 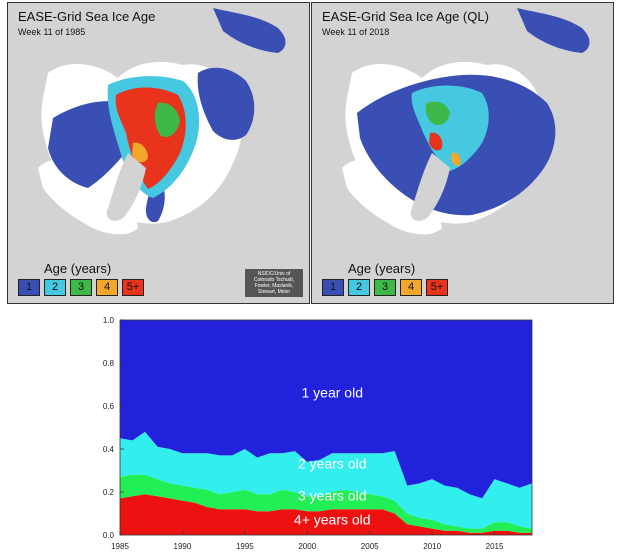 I want to click on map-title: EASE-Grid Sea Ice Age, so click(x=87, y=16).